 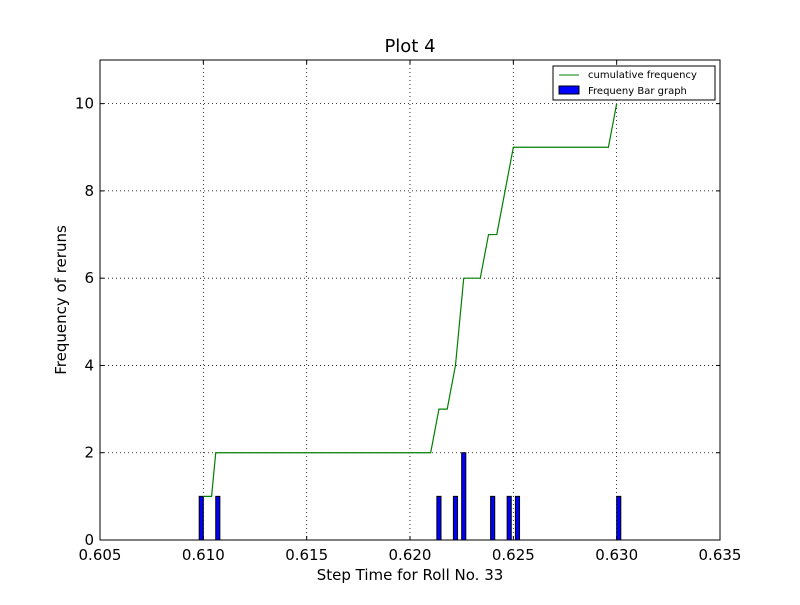 I want to click on y-tick-label: 2, so click(x=89, y=453).